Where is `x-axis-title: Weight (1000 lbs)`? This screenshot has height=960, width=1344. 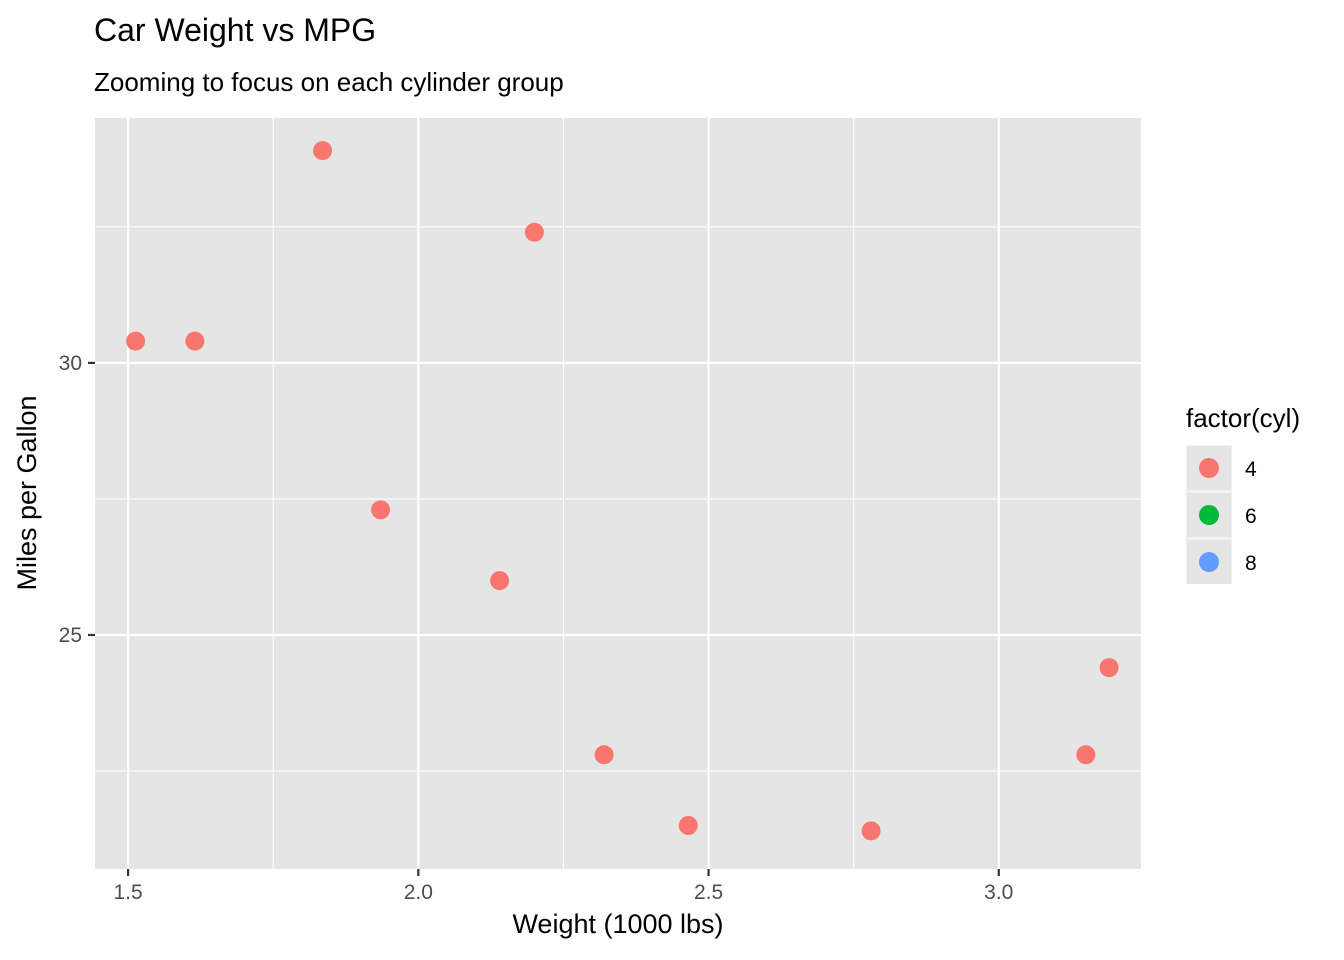 x-axis-title: Weight (1000 lbs) is located at coordinates (617, 924).